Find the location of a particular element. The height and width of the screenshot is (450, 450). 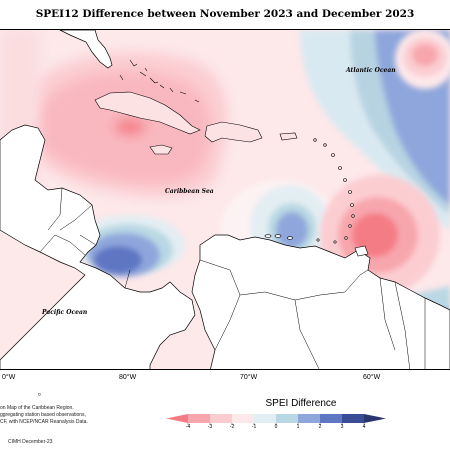

hispaniola-land is located at coordinates (233, 132).